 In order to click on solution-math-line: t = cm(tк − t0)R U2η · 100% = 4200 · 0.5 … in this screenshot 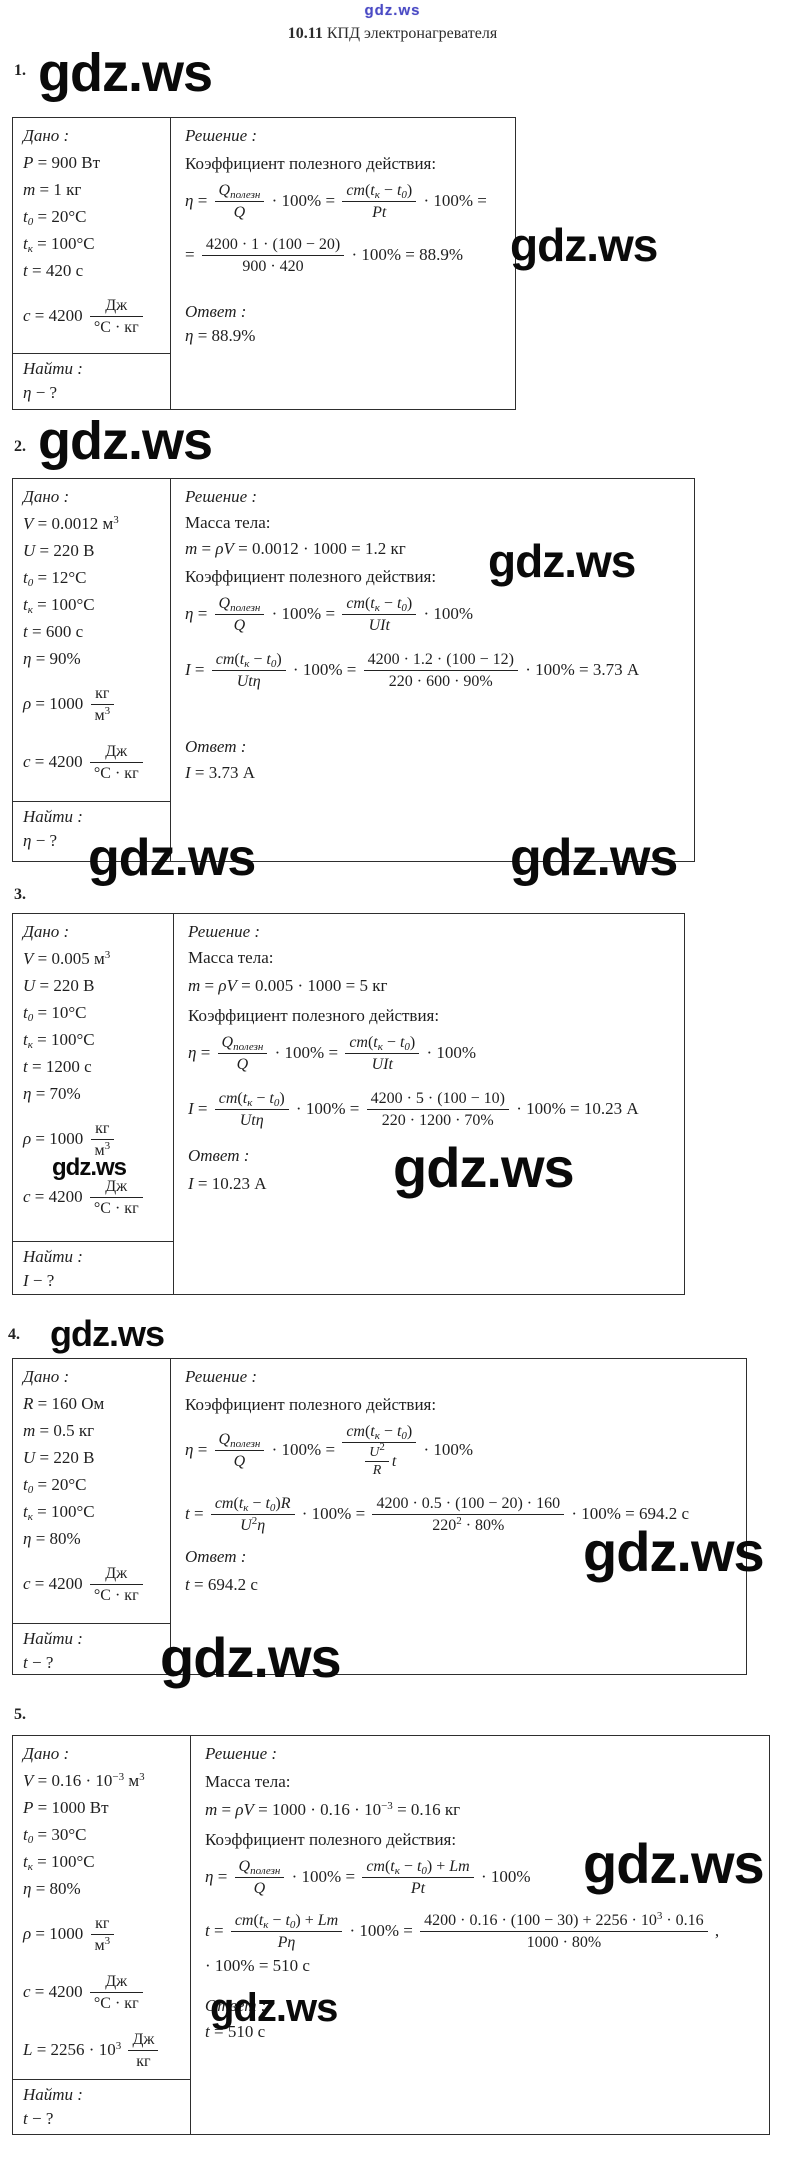, I will do `click(437, 1515)`.